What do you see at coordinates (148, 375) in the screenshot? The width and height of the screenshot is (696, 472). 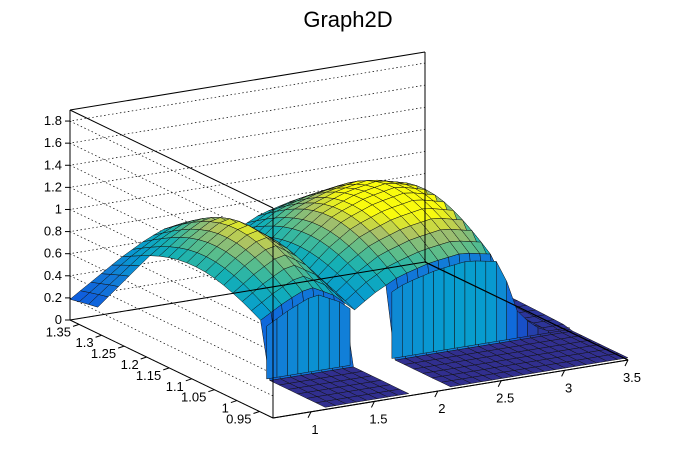 I see `y-tick-label: 1.15` at bounding box center [148, 375].